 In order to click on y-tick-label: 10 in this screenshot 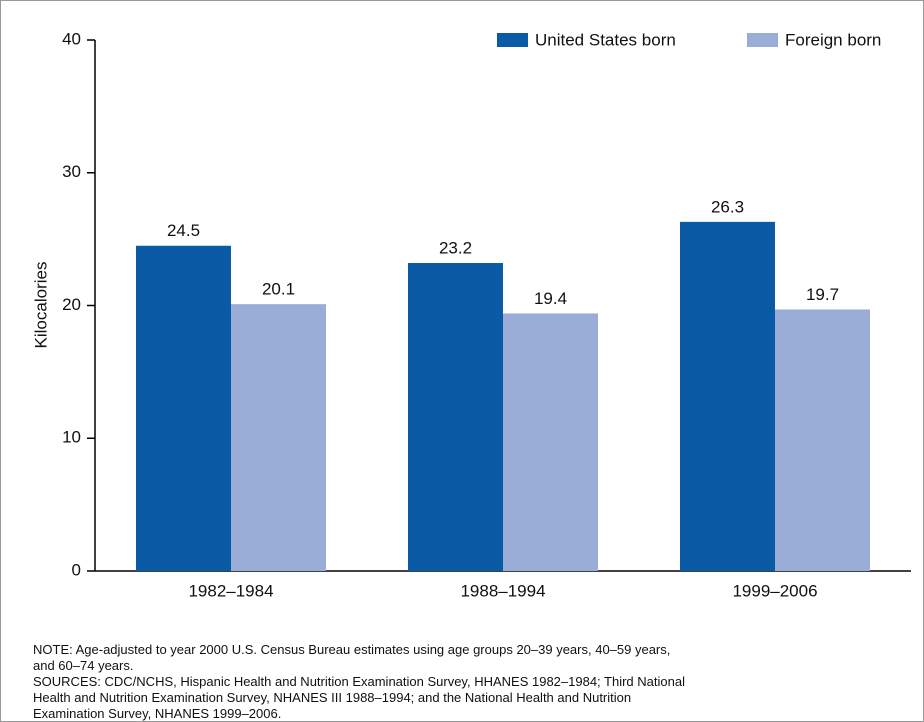, I will do `click(71, 437)`.